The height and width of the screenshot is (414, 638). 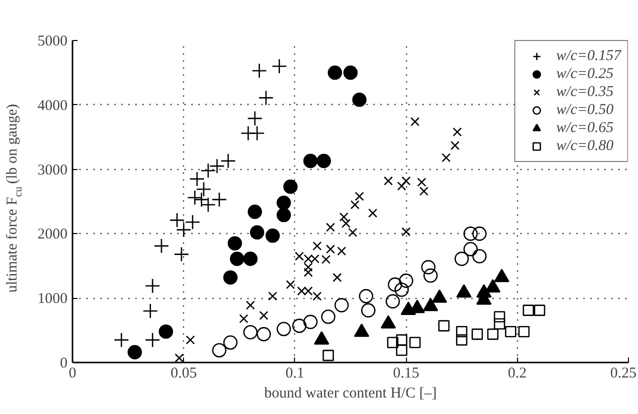 I want to click on y-tick-label: 3000, so click(x=53, y=170).